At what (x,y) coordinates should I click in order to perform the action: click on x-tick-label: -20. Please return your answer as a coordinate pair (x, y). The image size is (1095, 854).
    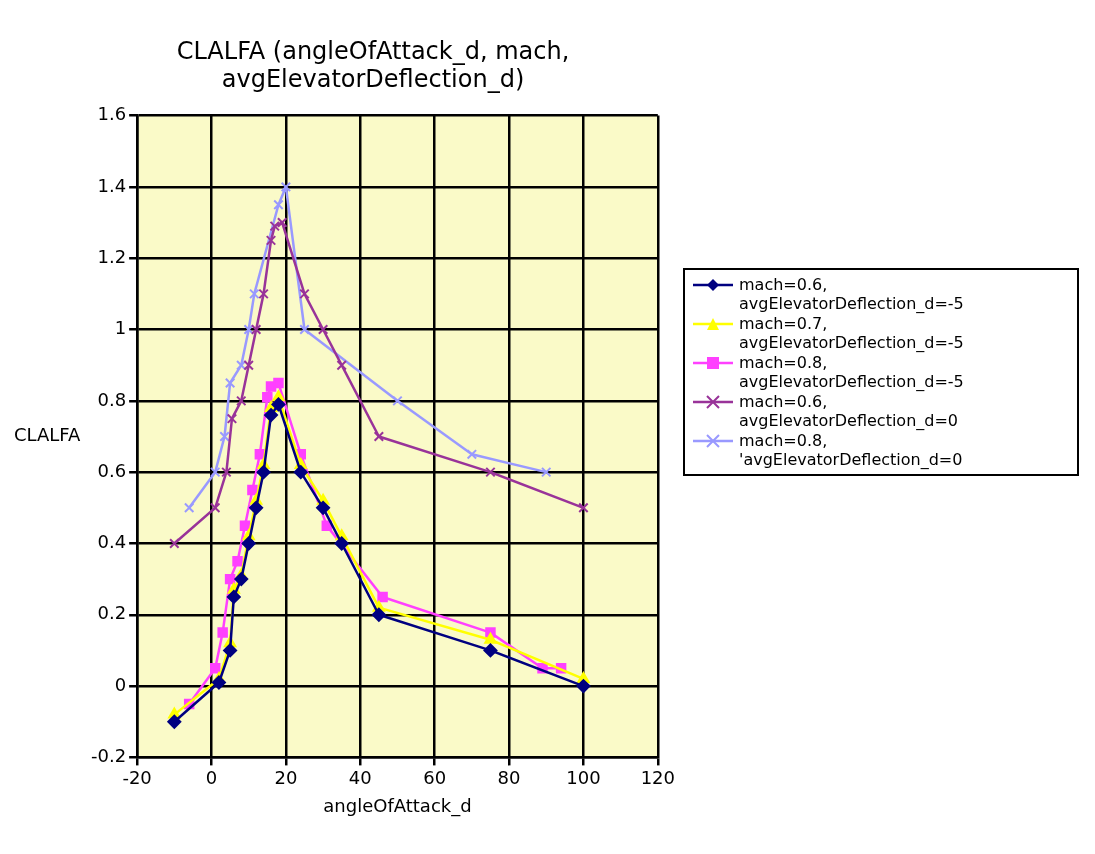
    Looking at the image, I should click on (137, 777).